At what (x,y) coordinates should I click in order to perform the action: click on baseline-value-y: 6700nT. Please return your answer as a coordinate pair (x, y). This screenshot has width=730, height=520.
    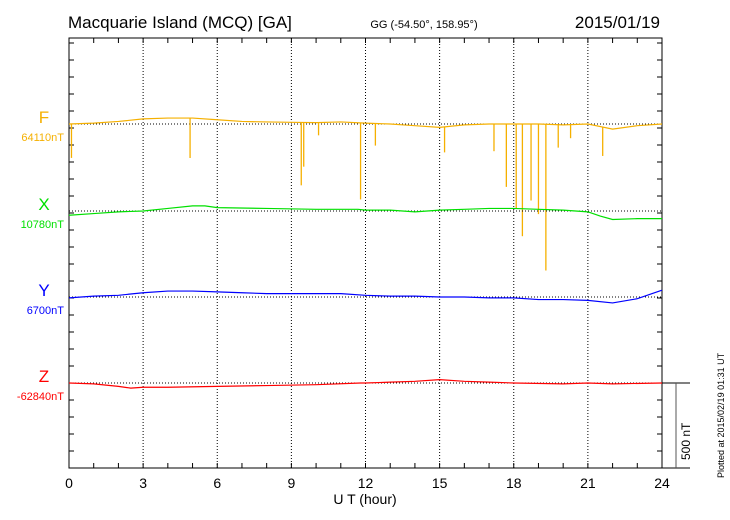
    Looking at the image, I should click on (46, 311).